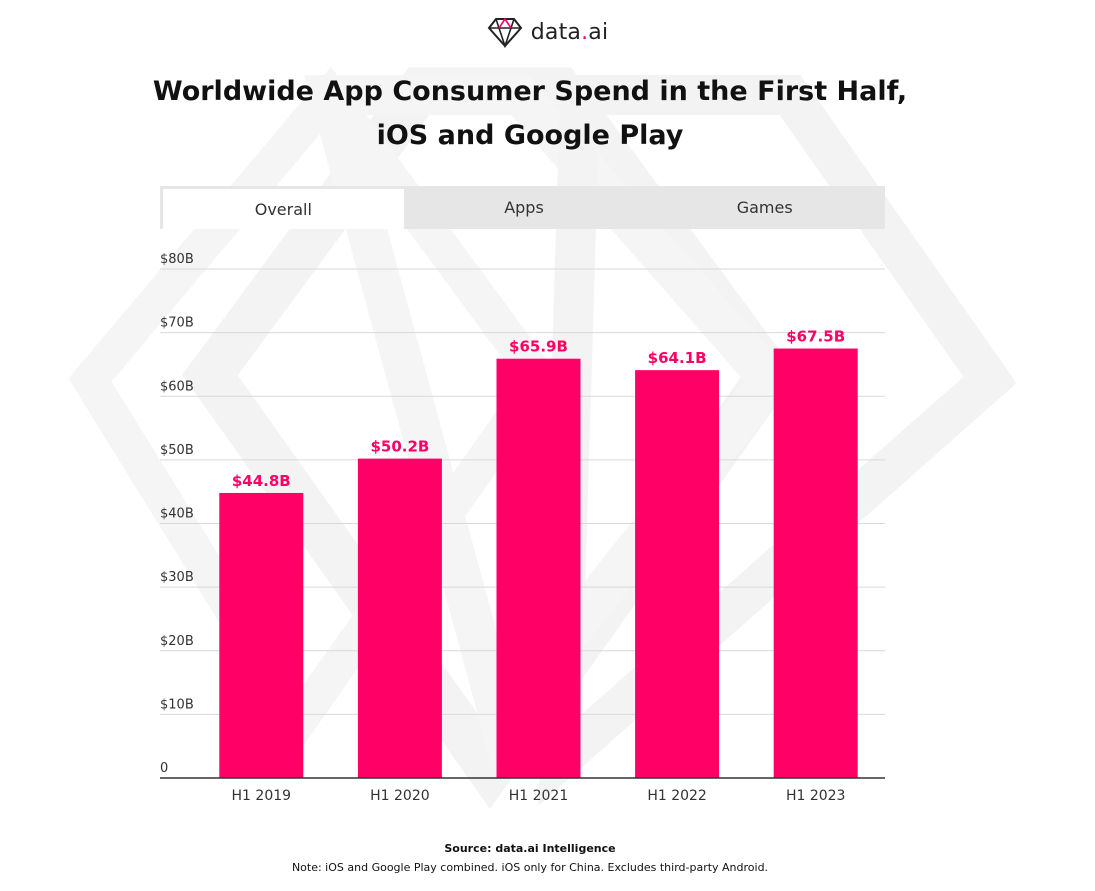  What do you see at coordinates (400, 796) in the screenshot?
I see `x-tick-label: H1 2020` at bounding box center [400, 796].